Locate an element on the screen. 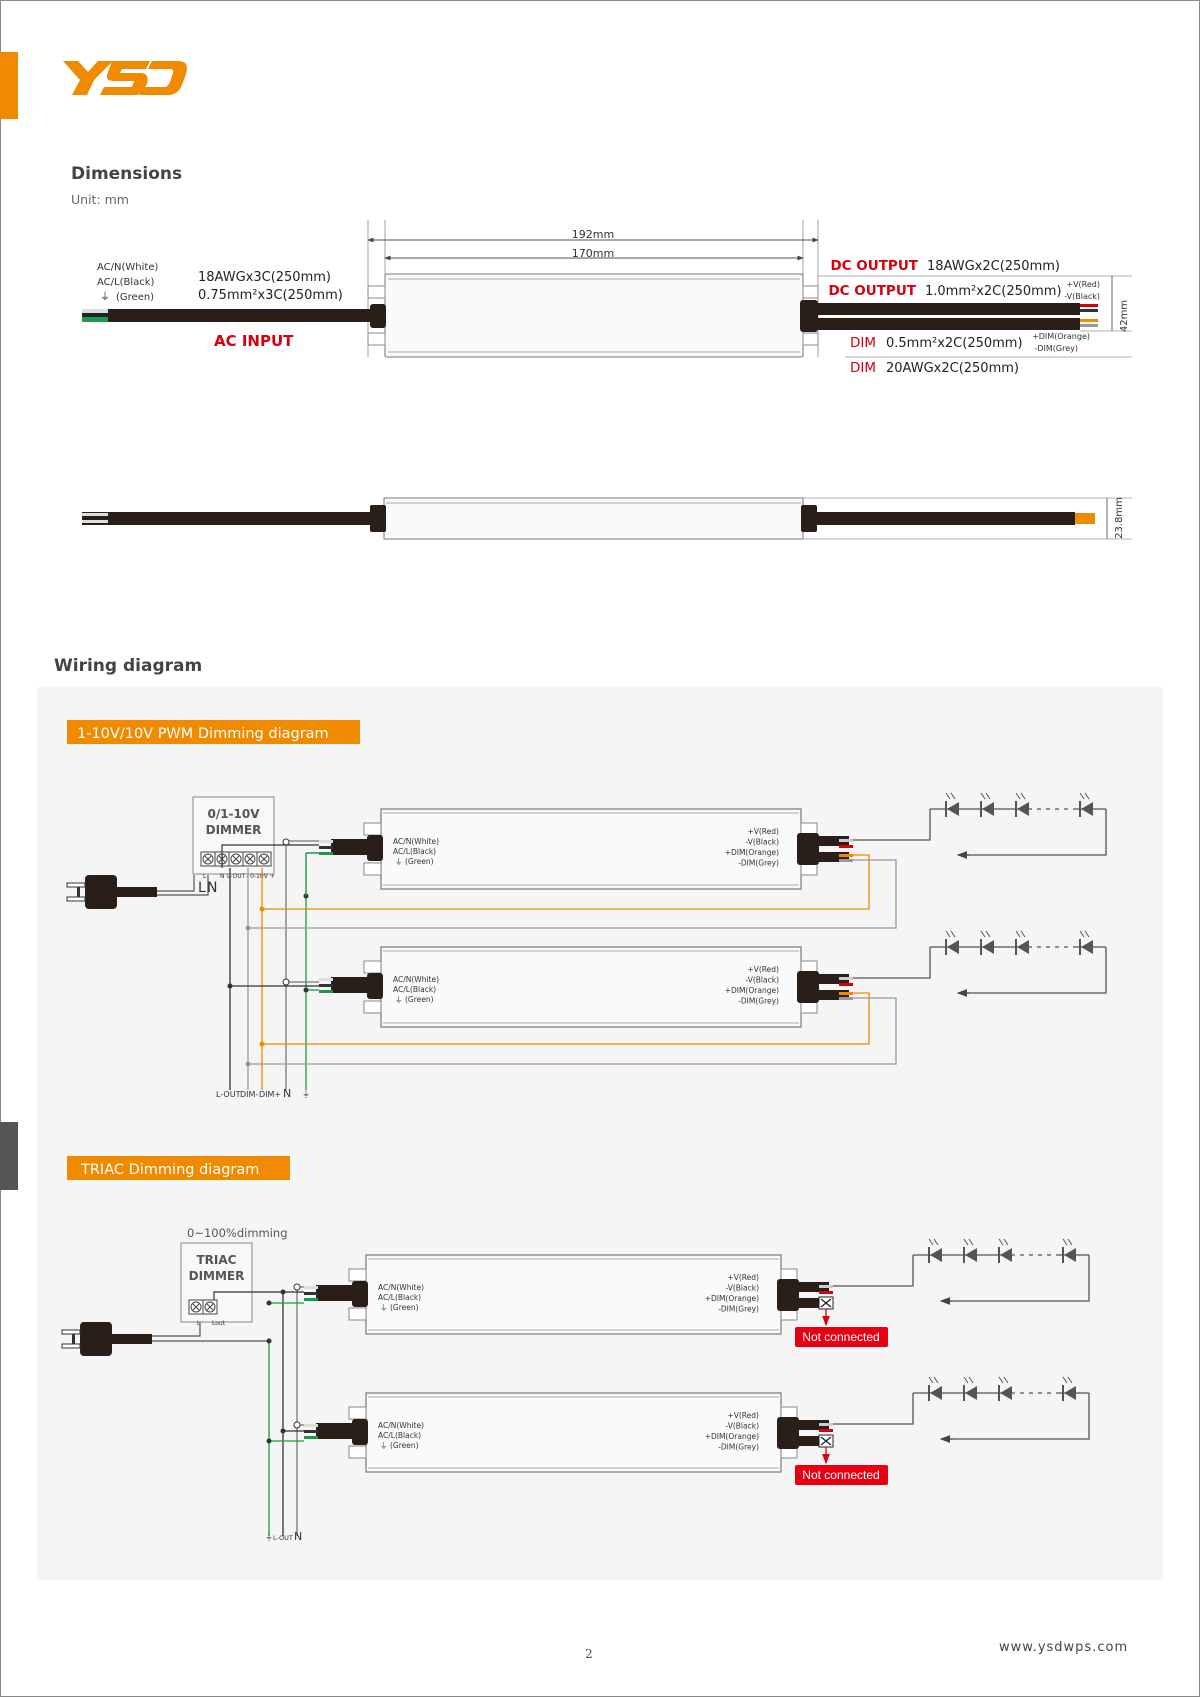  triac-caption: 0~100%dimming is located at coordinates (237, 1233).